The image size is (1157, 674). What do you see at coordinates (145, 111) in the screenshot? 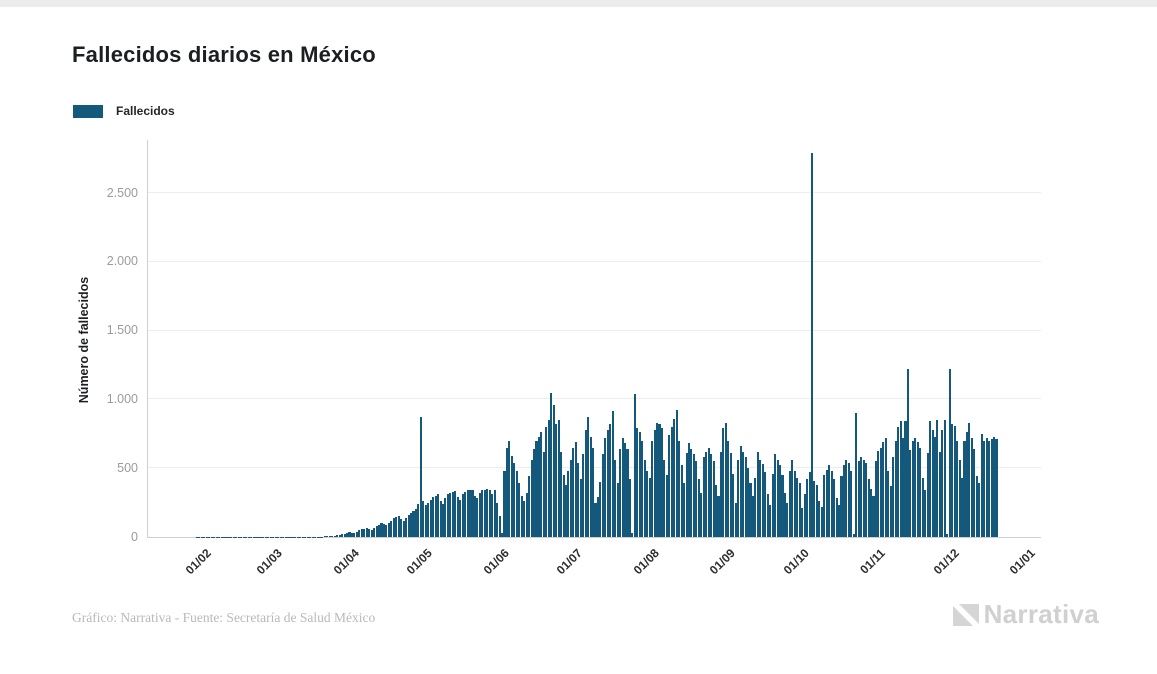
I see `legend-label: Fallecidos` at bounding box center [145, 111].